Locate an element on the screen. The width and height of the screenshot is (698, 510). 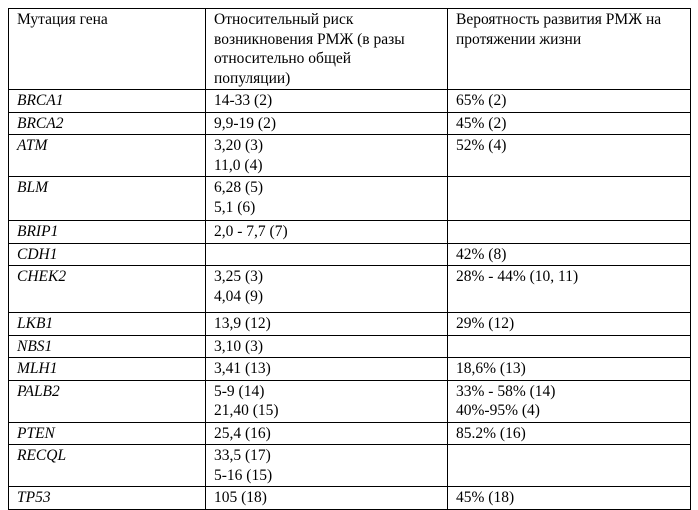
lifetime-probability-cell: 18,6% (13) is located at coordinates (569, 369).